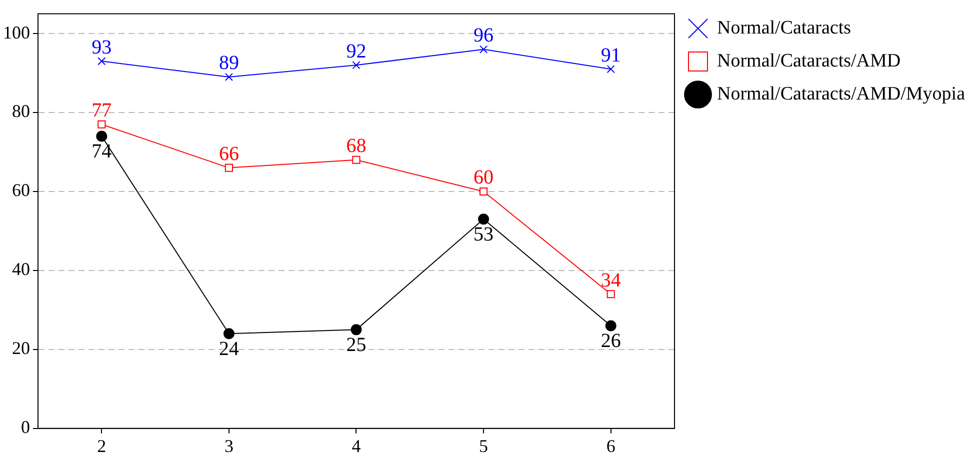 Image resolution: width=975 pixels, height=461 pixels. I want to click on data-label: 24, so click(228, 349).